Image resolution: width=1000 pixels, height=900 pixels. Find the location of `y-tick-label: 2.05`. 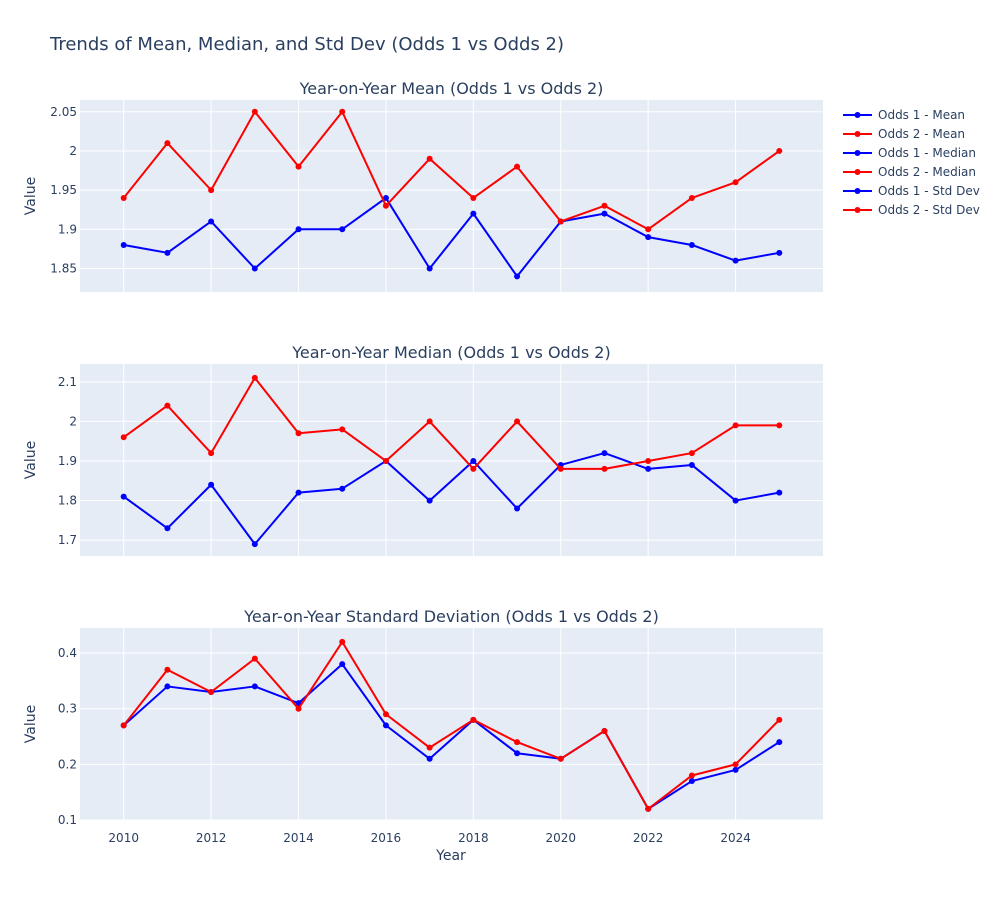

y-tick-label: 2.05 is located at coordinates (63, 112).